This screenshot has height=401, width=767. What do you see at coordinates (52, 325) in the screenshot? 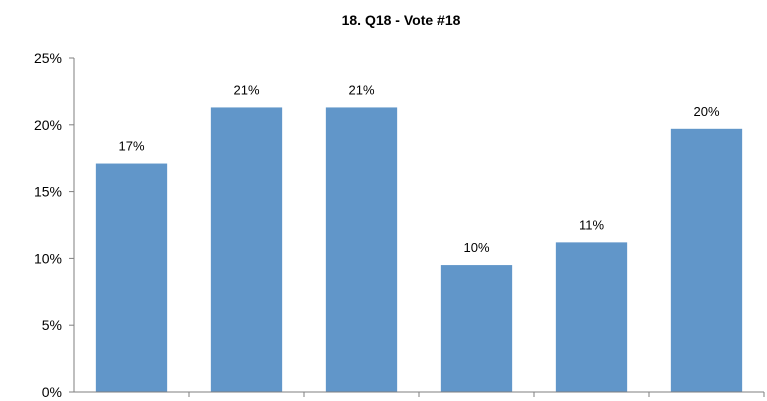
I see `y-tick-label: 5%` at bounding box center [52, 325].